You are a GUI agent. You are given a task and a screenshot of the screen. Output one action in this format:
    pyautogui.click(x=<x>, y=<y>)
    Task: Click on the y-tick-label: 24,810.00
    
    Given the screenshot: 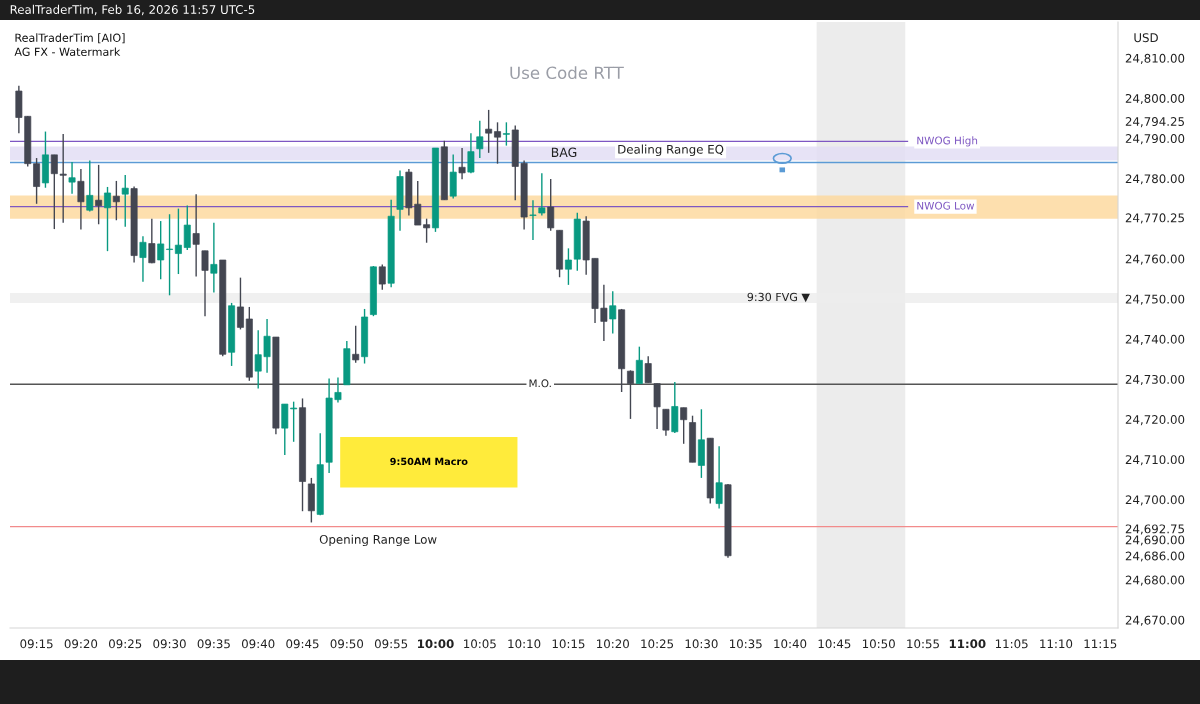 What is the action you would take?
    pyautogui.click(x=1155, y=58)
    